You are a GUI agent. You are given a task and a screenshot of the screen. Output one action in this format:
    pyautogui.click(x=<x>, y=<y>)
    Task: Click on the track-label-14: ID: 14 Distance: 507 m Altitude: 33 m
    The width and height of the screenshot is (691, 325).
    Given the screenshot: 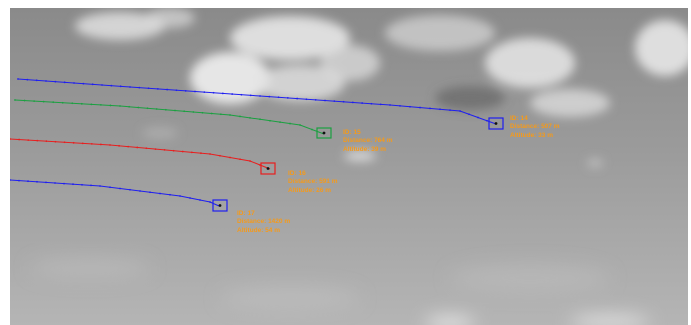 What is the action you would take?
    pyautogui.click(x=535, y=127)
    